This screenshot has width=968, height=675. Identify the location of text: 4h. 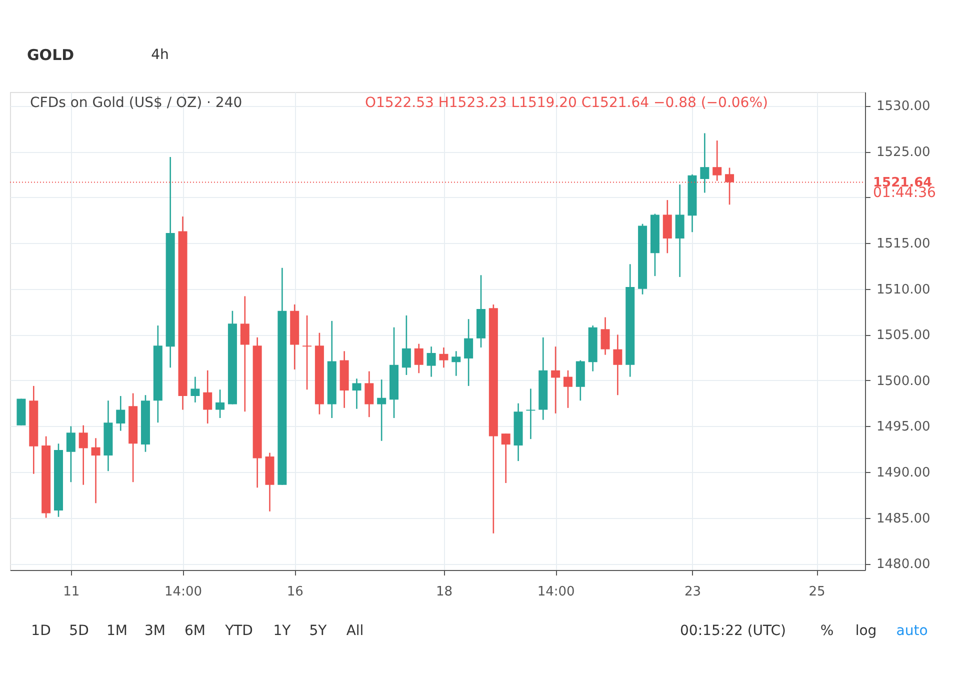
(160, 55).